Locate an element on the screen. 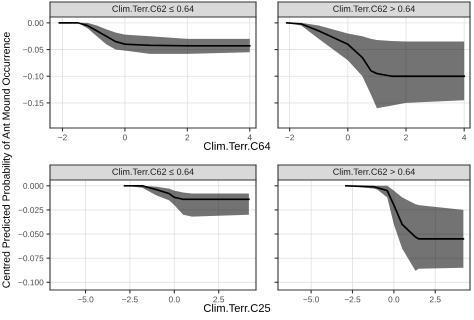 This screenshot has height=320, width=474. y-tick-label: 0.00 is located at coordinates (36, 23).